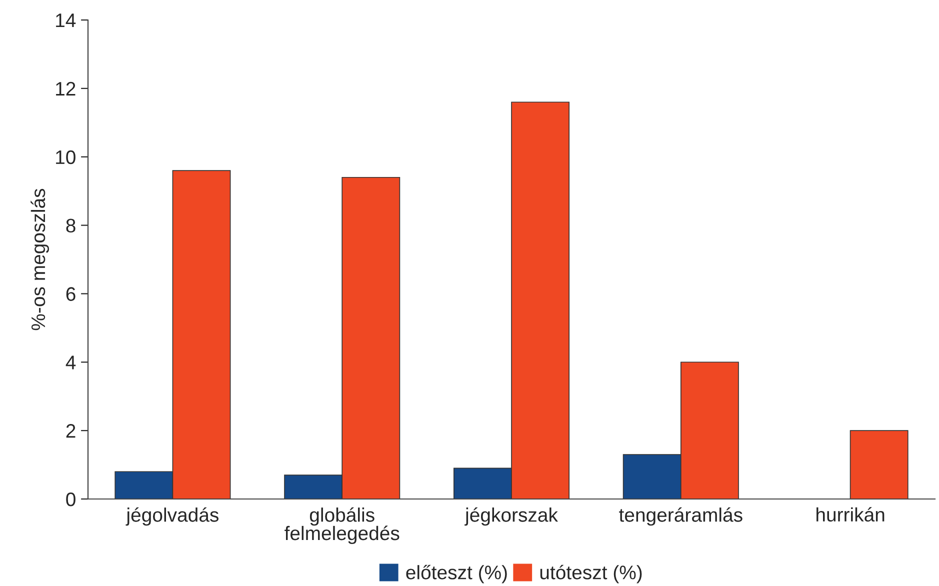 Image resolution: width=939 pixels, height=586 pixels. Describe the element at coordinates (71, 363) in the screenshot. I see `y-tick-label: 4` at that location.